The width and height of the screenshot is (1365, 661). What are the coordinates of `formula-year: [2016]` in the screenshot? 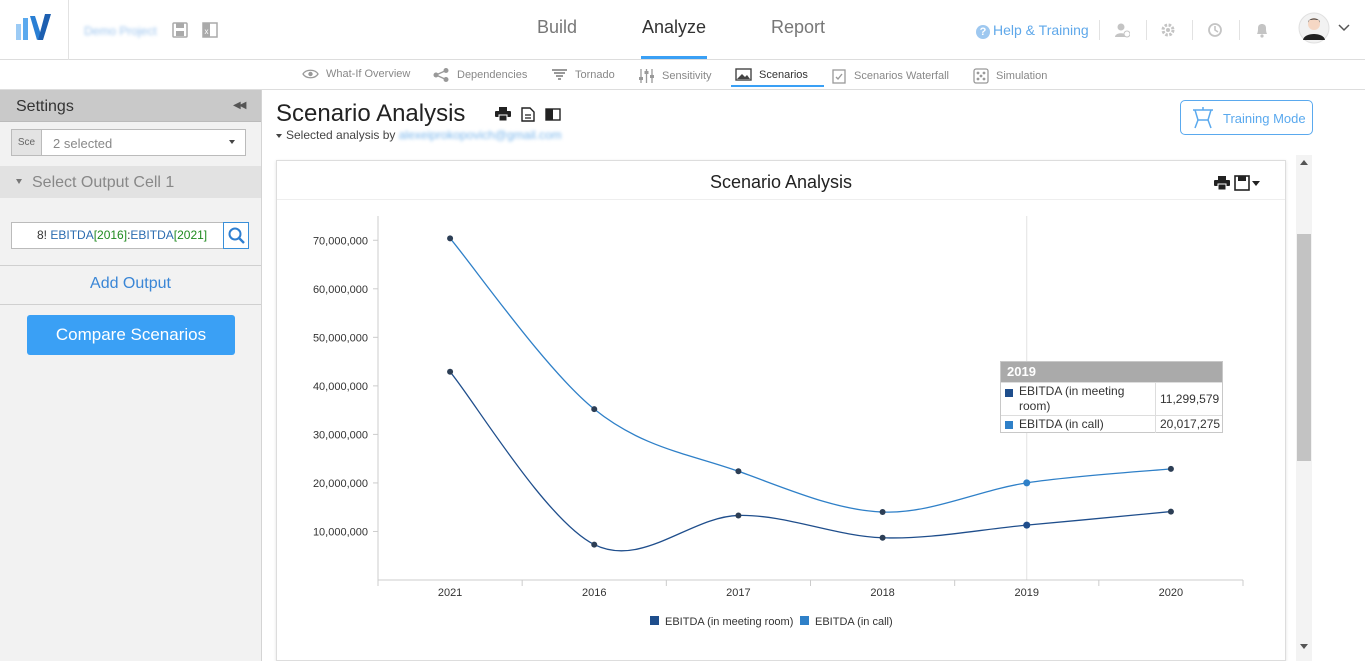 It's located at (110, 235).